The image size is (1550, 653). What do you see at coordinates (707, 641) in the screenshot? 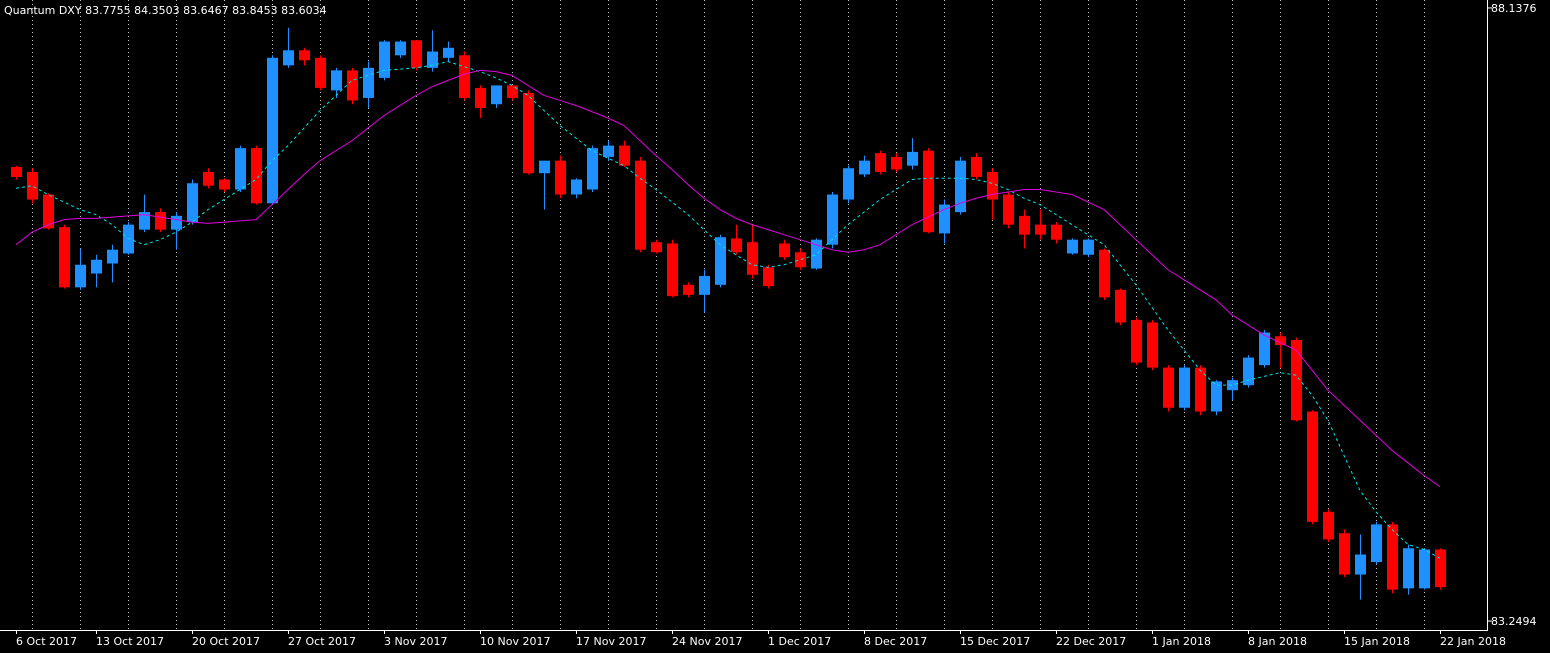
I see `x-tick-label: 24 Nov 2017` at bounding box center [707, 641].